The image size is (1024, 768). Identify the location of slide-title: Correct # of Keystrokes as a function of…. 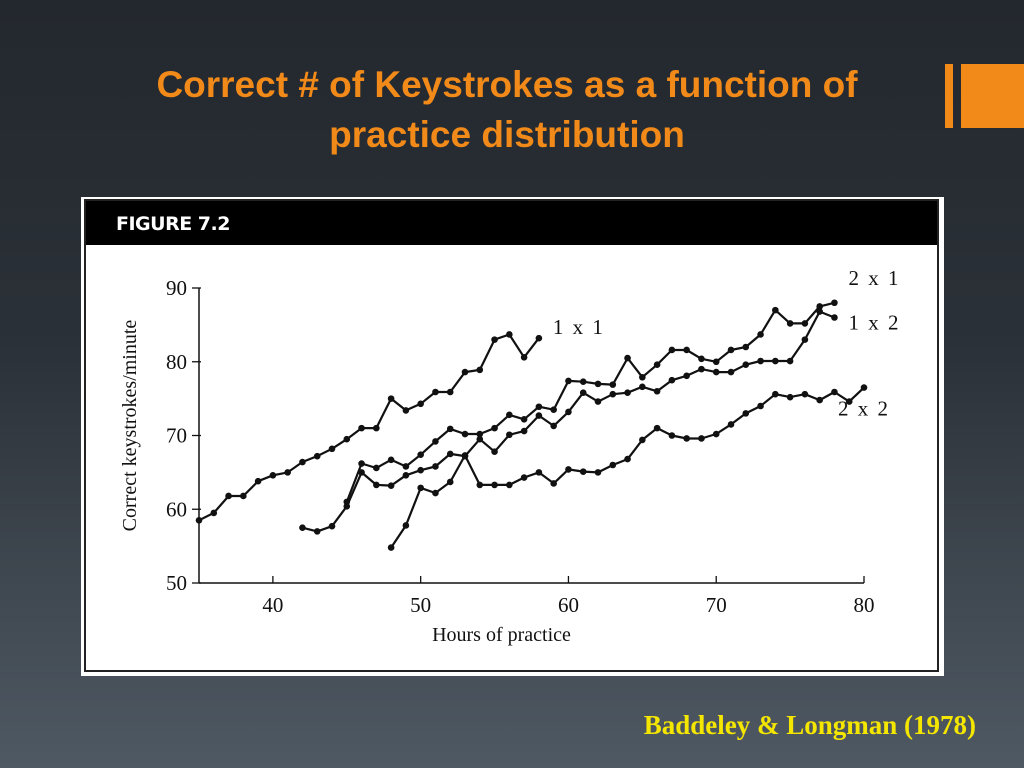
(507, 110).